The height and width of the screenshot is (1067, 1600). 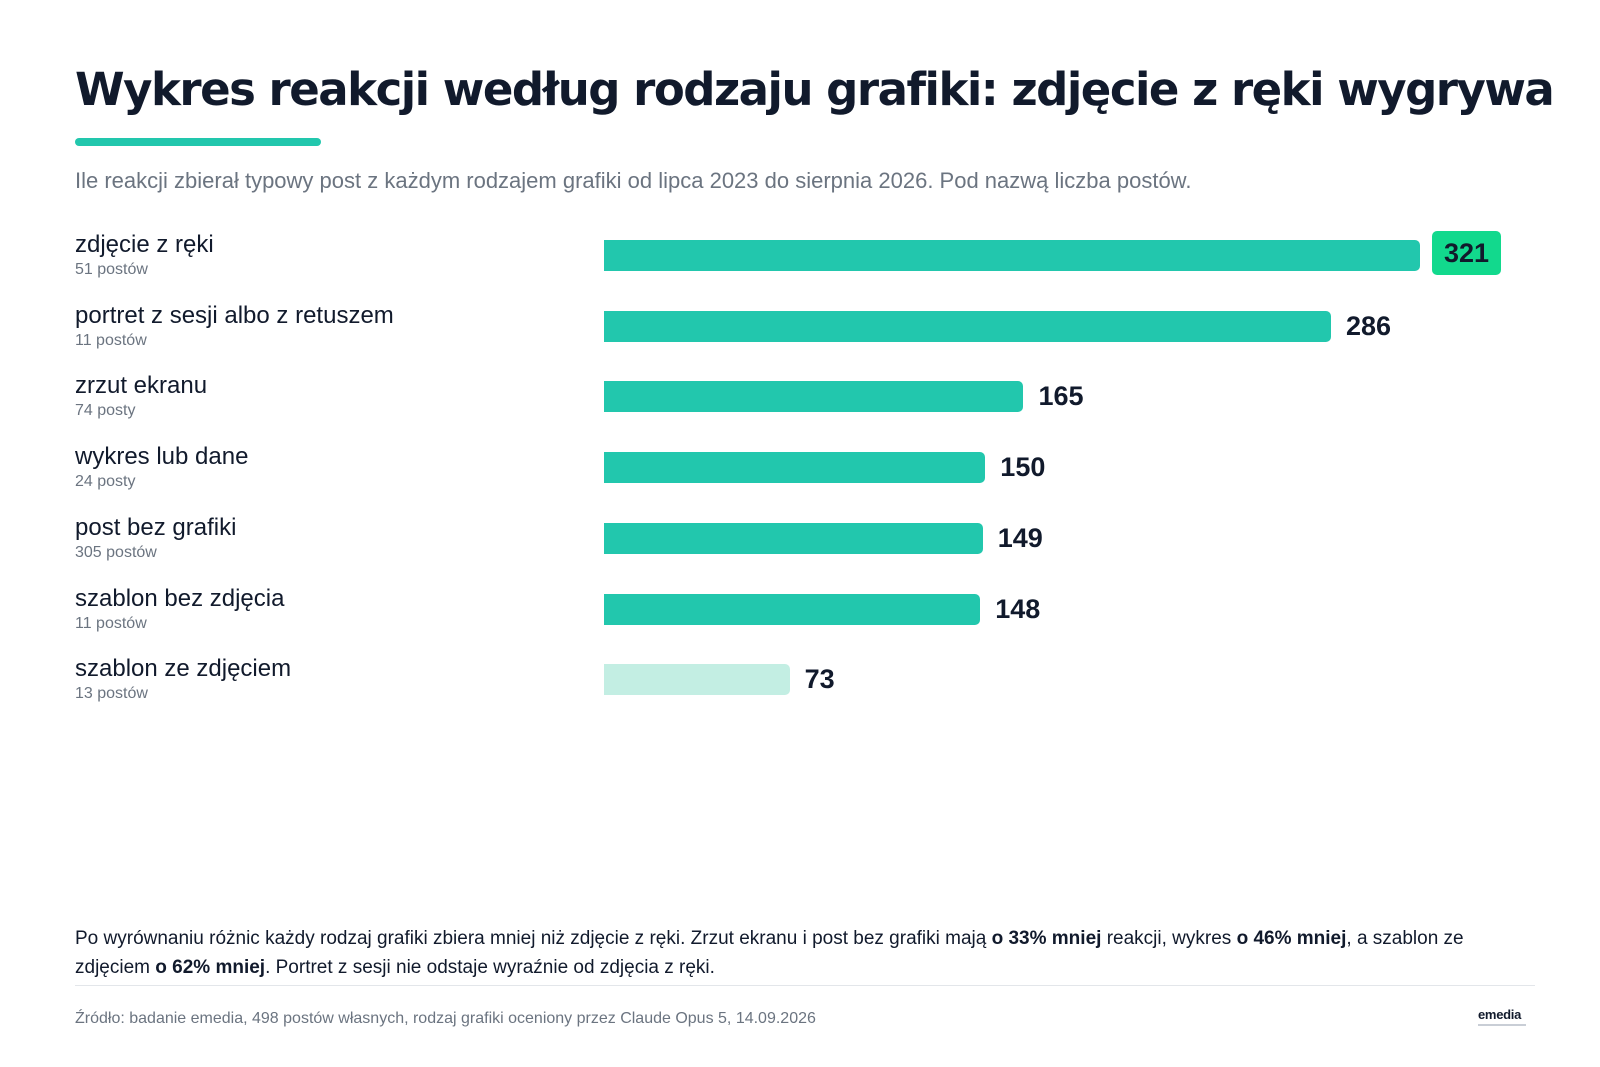 I want to click on category-label: szablon ze zdjęciem, so click(x=183, y=669).